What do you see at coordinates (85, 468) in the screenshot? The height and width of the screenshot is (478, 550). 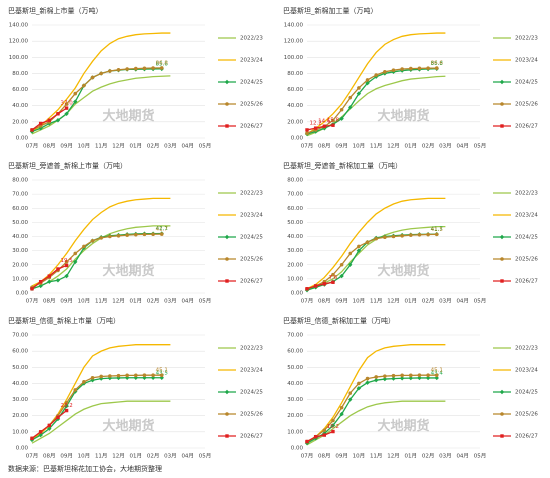 I see `source-note: 数据来源：巴基斯坦棉花加工协会，大地期货整理` at bounding box center [85, 468].